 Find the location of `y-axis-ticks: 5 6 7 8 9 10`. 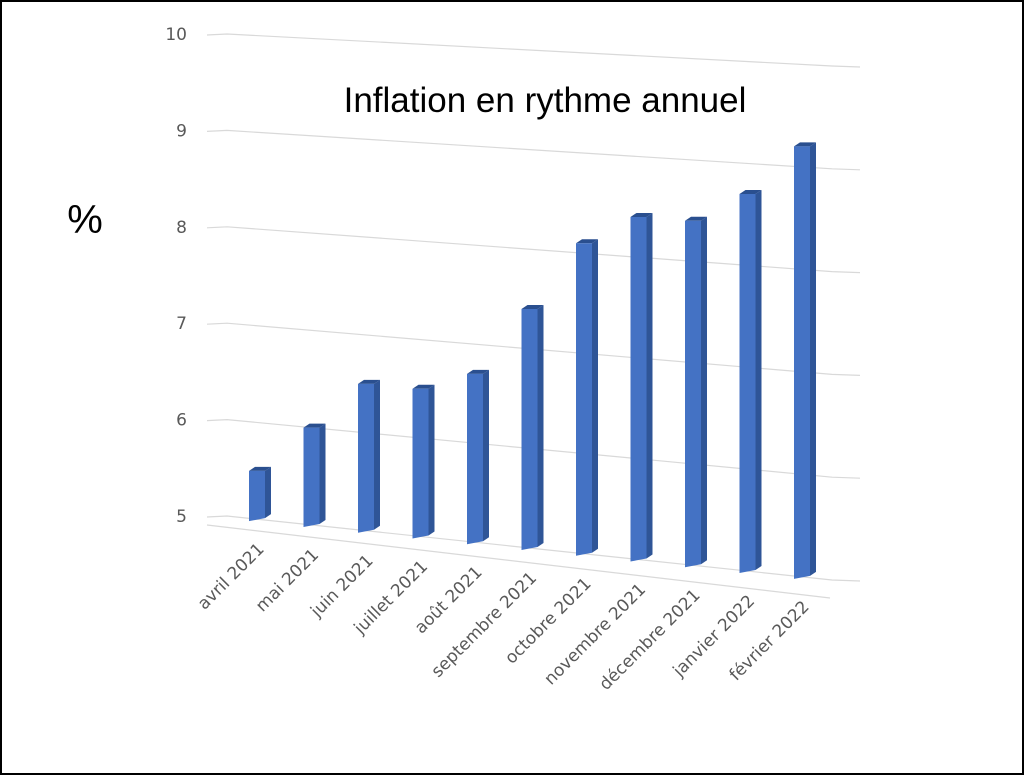

y-axis-ticks: 5 6 7 8 9 10 is located at coordinates (176, 276).